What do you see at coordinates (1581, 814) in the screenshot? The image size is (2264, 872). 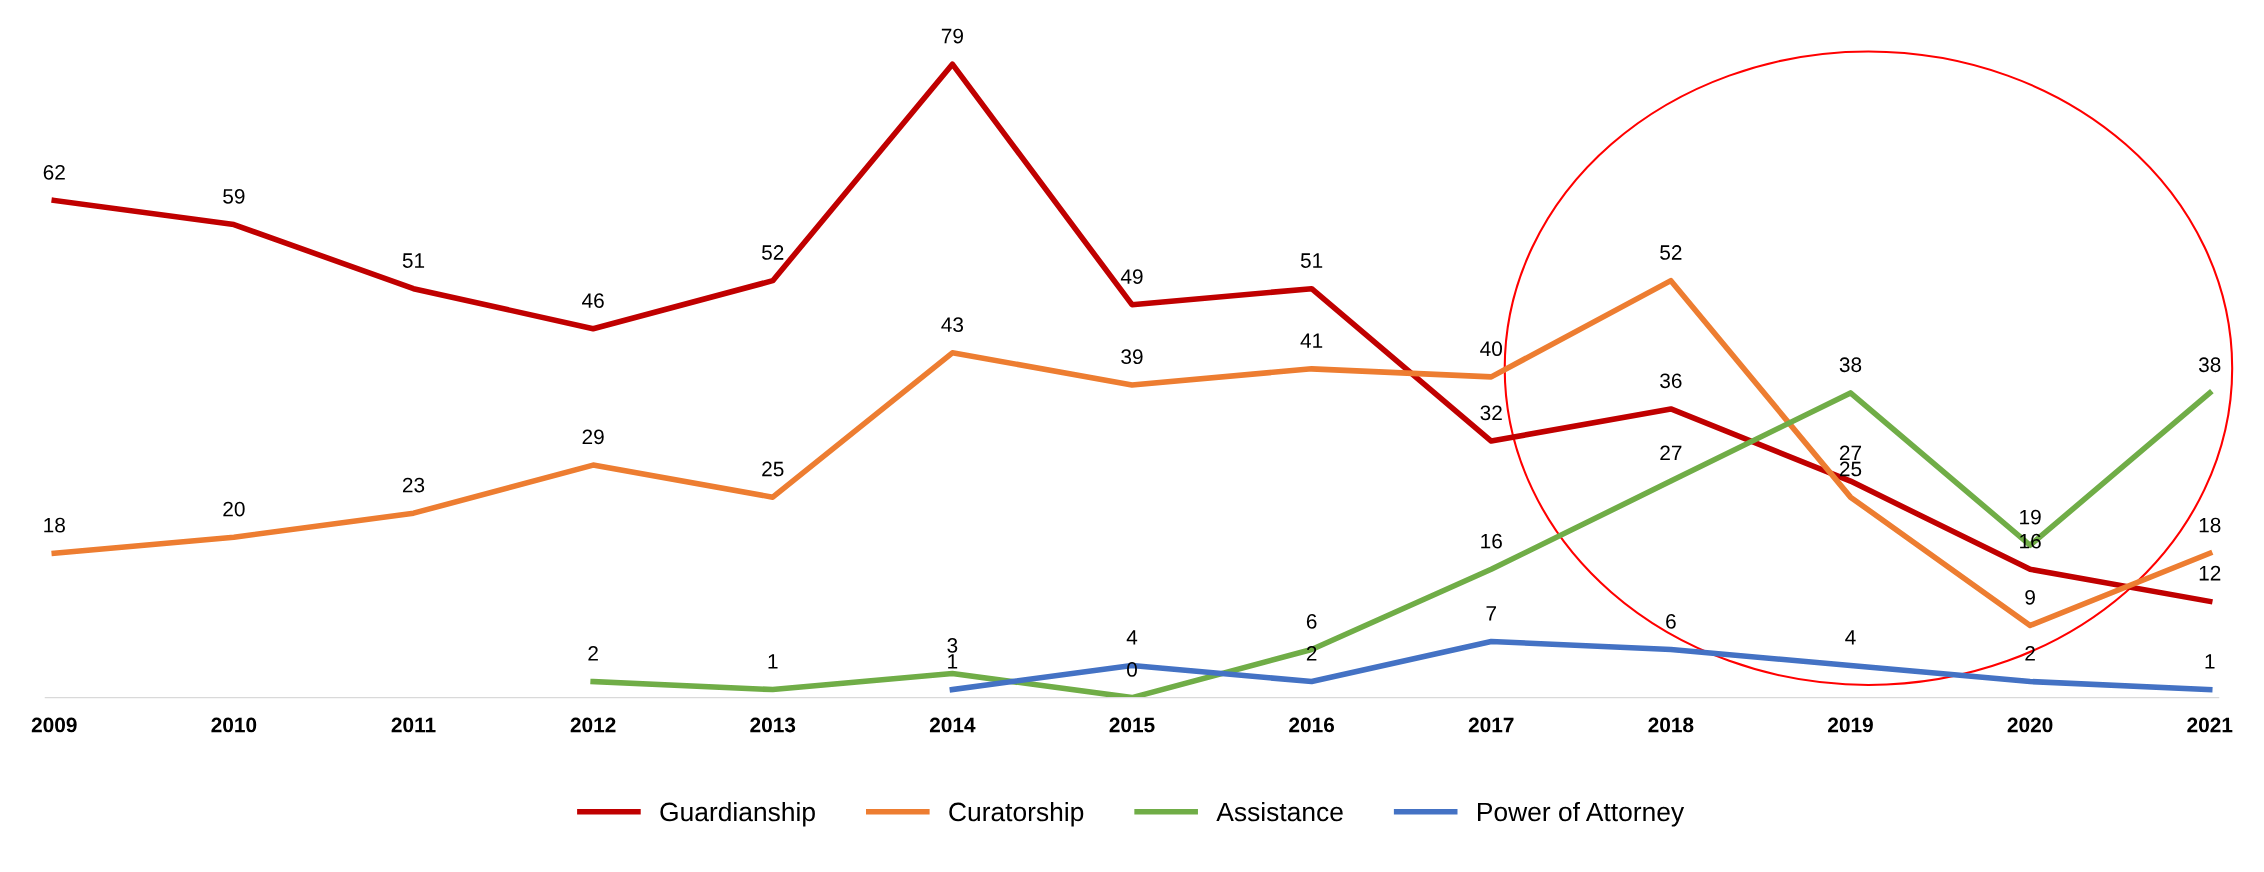 I see `legend-label: Power of Attorney` at bounding box center [1581, 814].